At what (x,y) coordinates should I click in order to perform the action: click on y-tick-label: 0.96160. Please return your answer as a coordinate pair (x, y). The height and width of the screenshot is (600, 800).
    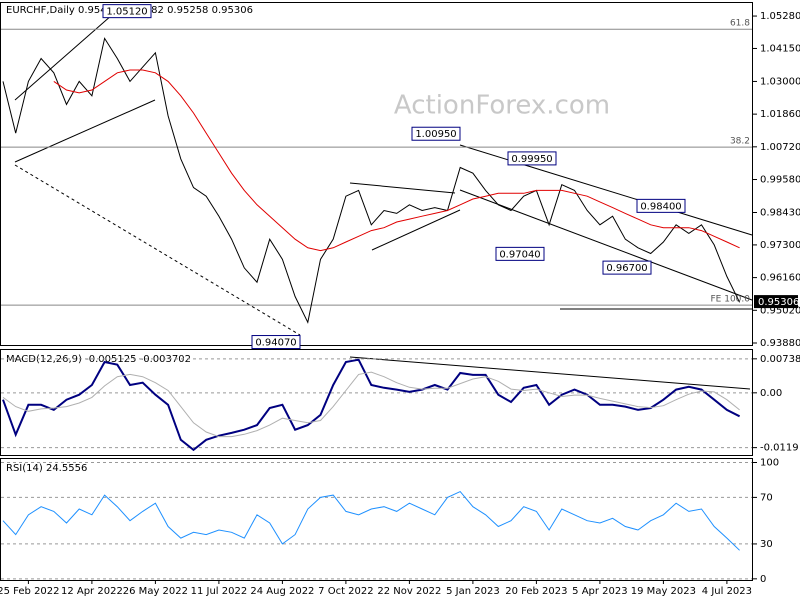
    Looking at the image, I should click on (780, 278).